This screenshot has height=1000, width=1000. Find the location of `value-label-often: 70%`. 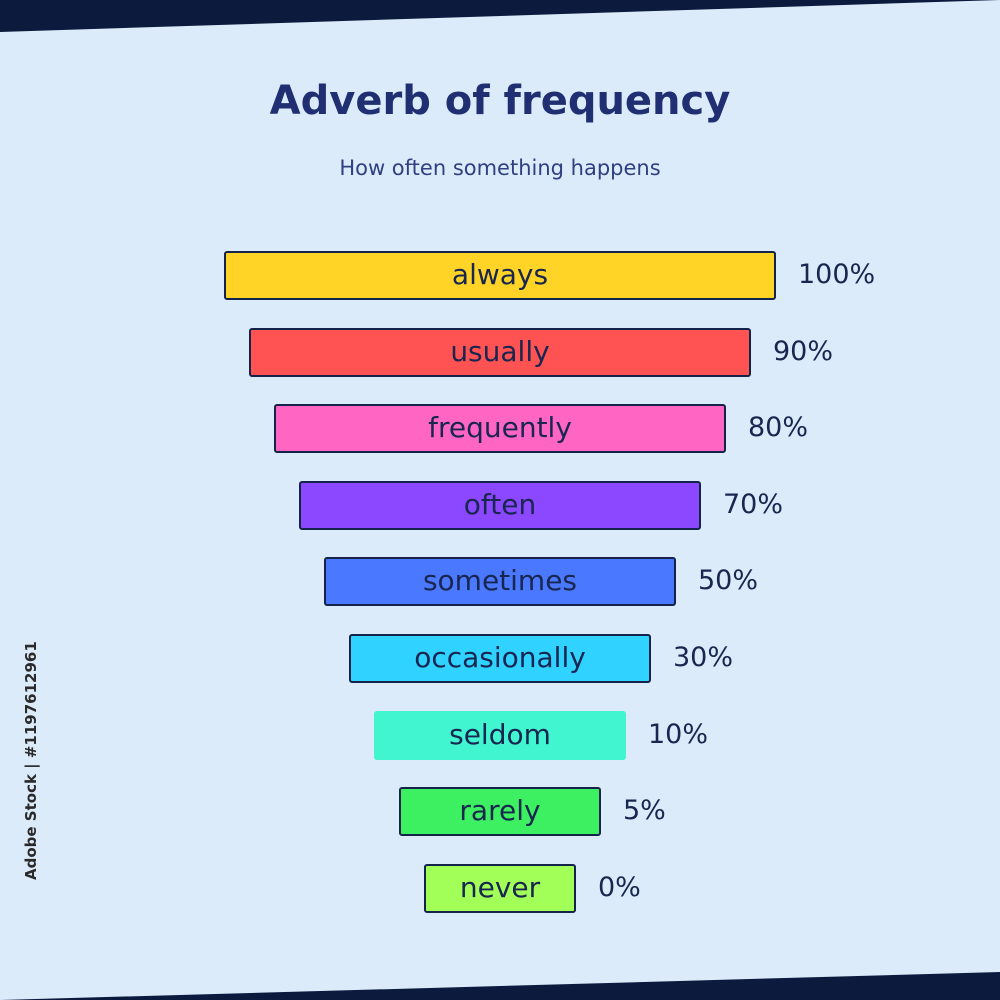

value-label-often: 70% is located at coordinates (753, 504).